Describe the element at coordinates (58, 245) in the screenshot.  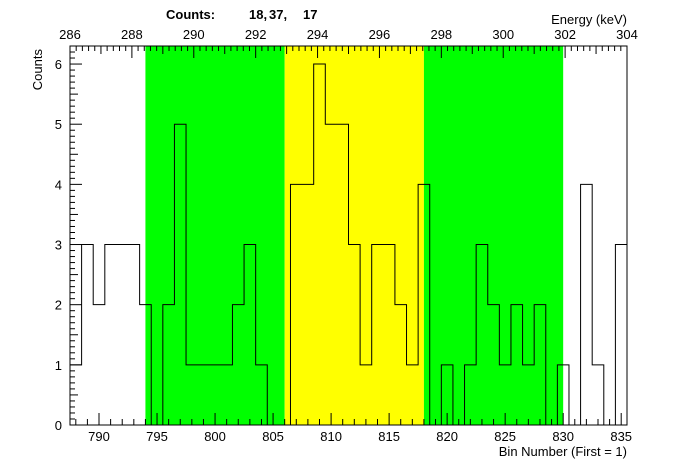
I see `y-tick-label: 3` at that location.